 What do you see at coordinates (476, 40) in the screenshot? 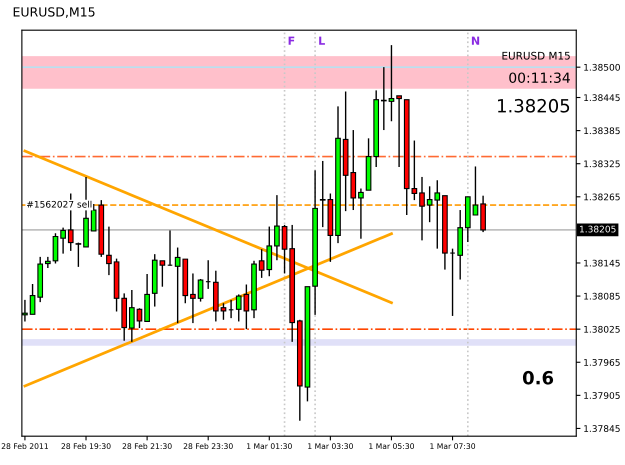
I see `ref-line-label: N` at bounding box center [476, 40].